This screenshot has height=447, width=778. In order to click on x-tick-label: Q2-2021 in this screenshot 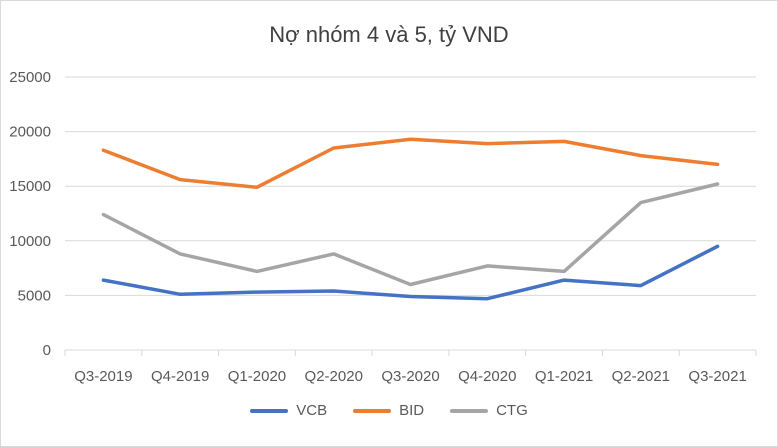, I will do `click(641, 376)`.